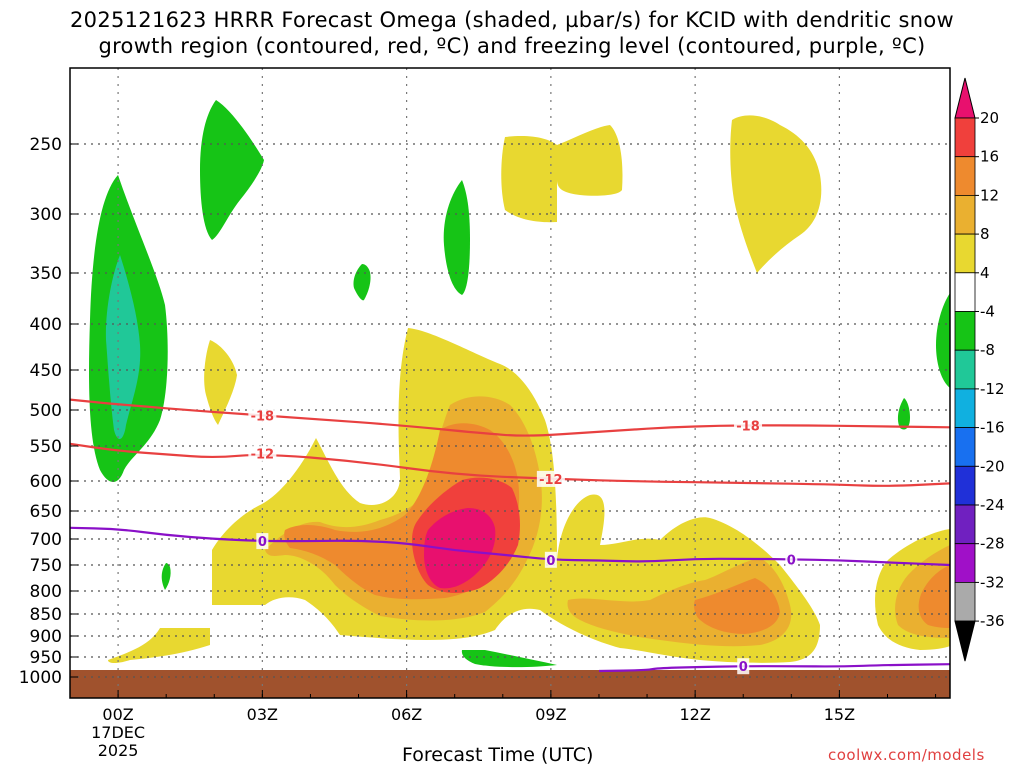 Image resolution: width=1024 pixels, height=768 pixels. Describe the element at coordinates (934, 596) in the screenshot. I see `omega-region-orange-right-edge` at that location.